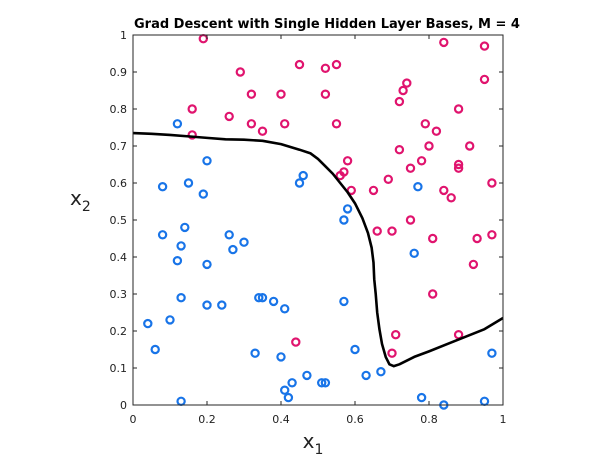  What do you see at coordinates (207, 419) in the screenshot?
I see `x-tick-label: 0.2` at bounding box center [207, 419].